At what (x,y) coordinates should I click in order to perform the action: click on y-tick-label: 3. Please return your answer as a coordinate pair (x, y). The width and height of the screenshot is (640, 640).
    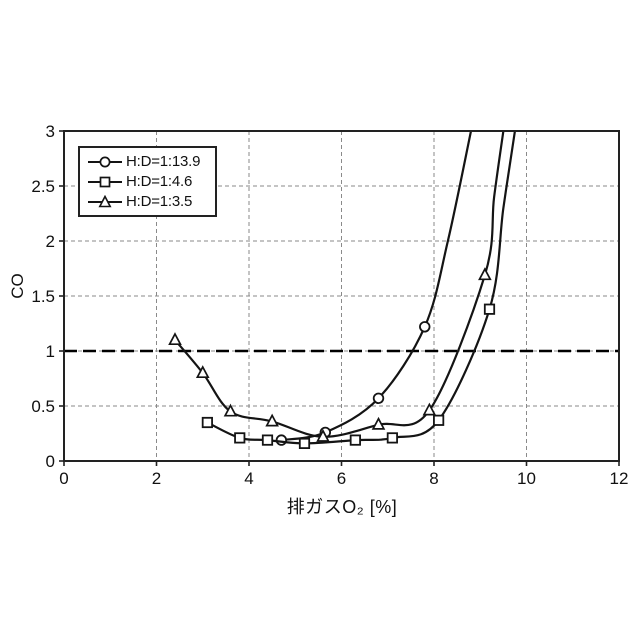
    Looking at the image, I should click on (50, 131).